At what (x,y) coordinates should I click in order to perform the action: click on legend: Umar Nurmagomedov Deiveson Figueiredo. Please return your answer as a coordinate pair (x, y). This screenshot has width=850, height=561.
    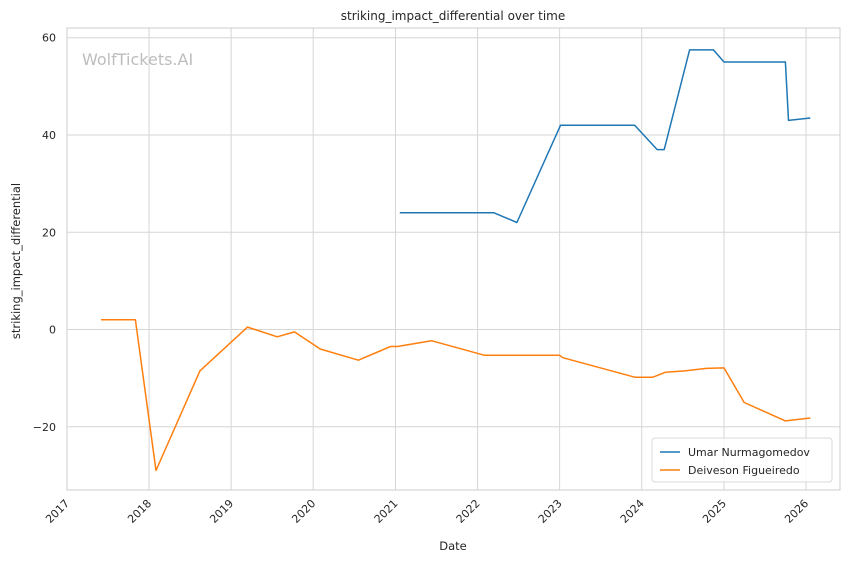
    Looking at the image, I should click on (742, 460).